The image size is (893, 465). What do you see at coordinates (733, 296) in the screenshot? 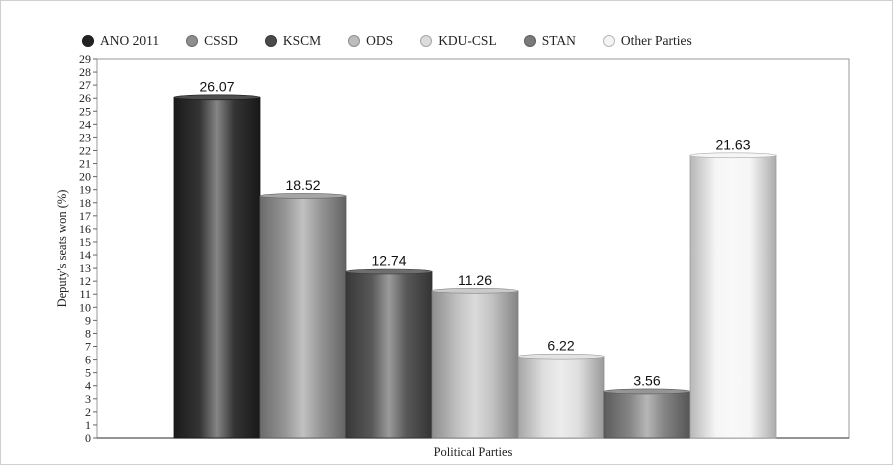
I see `bar-other-parties` at bounding box center [733, 296].